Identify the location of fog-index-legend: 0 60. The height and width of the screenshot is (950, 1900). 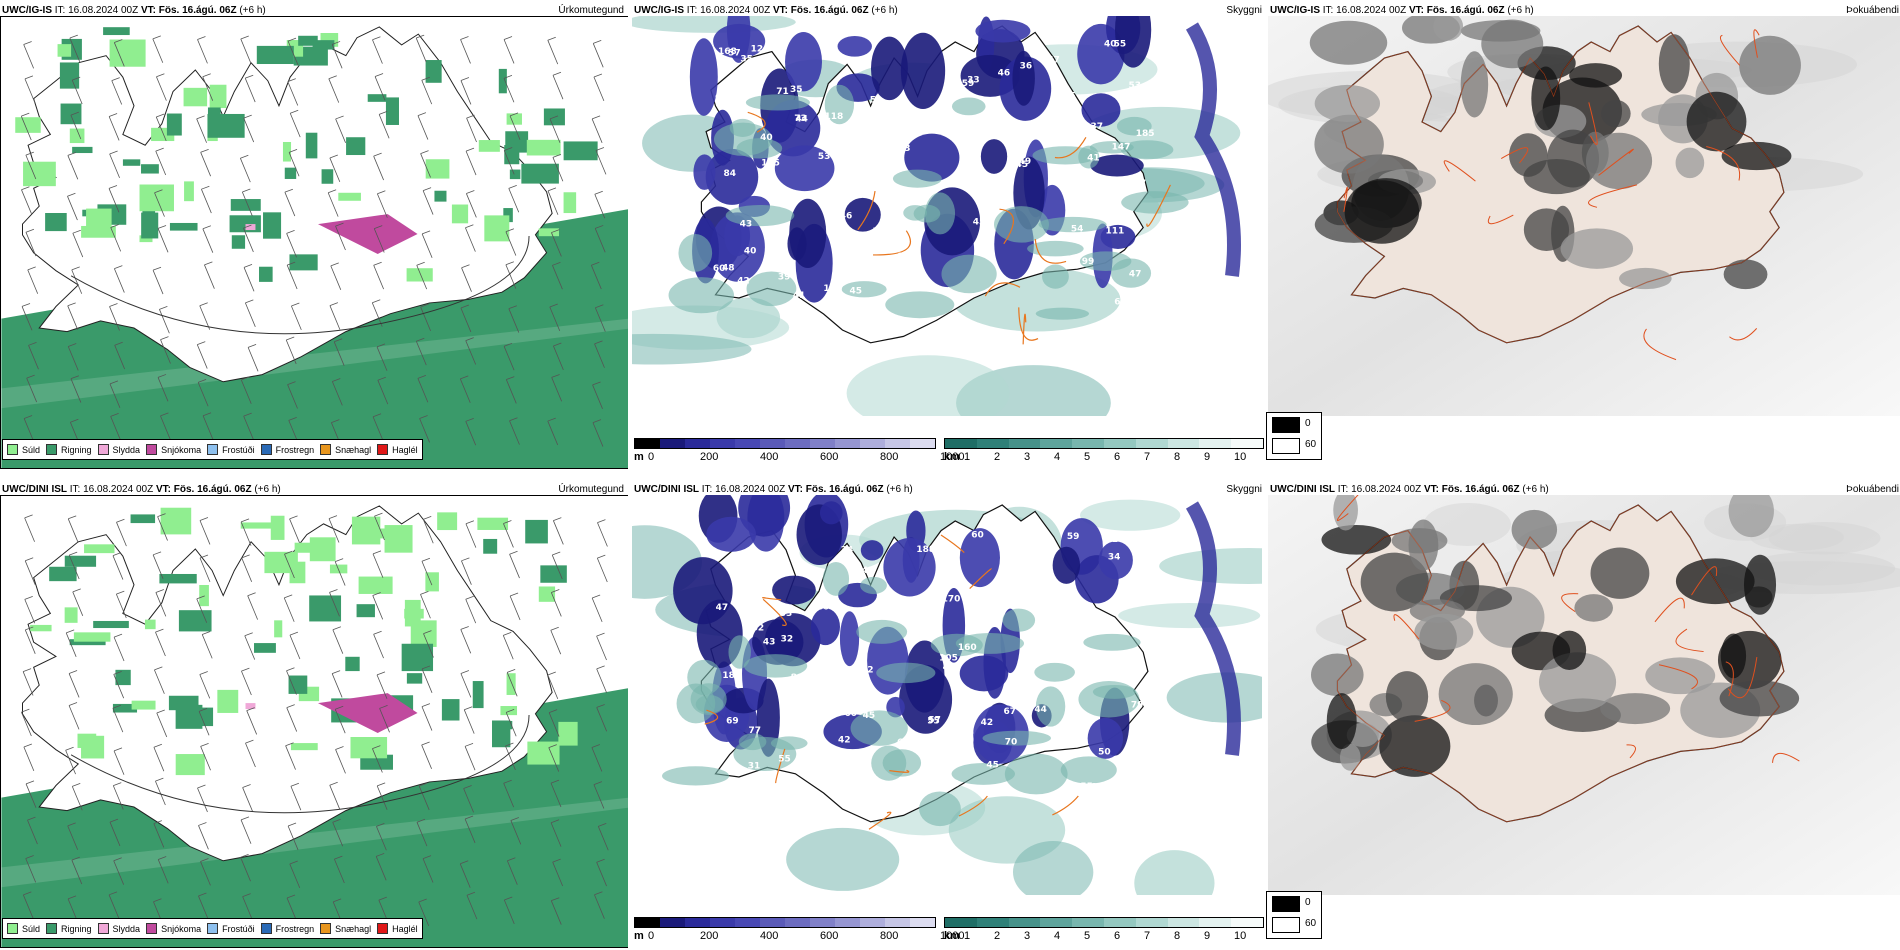
(1294, 436).